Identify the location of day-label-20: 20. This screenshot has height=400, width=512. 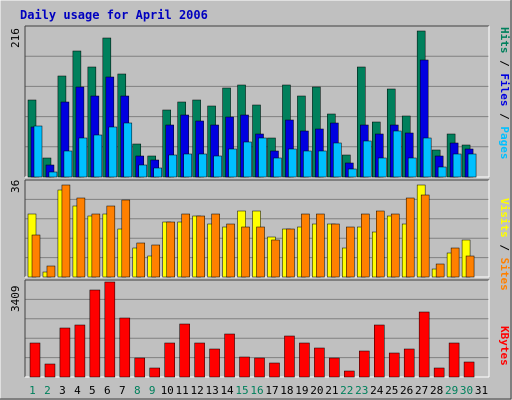
(316, 390).